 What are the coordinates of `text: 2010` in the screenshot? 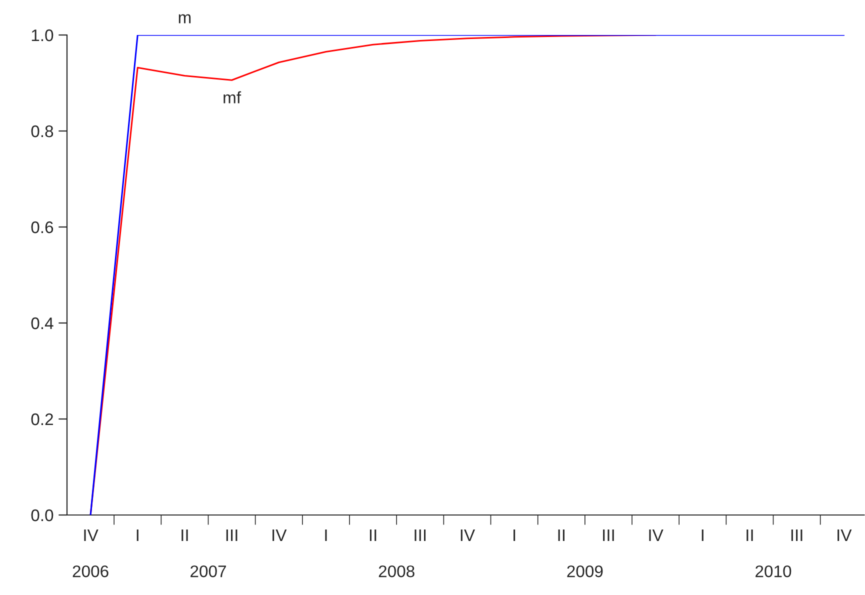 It's located at (774, 571).